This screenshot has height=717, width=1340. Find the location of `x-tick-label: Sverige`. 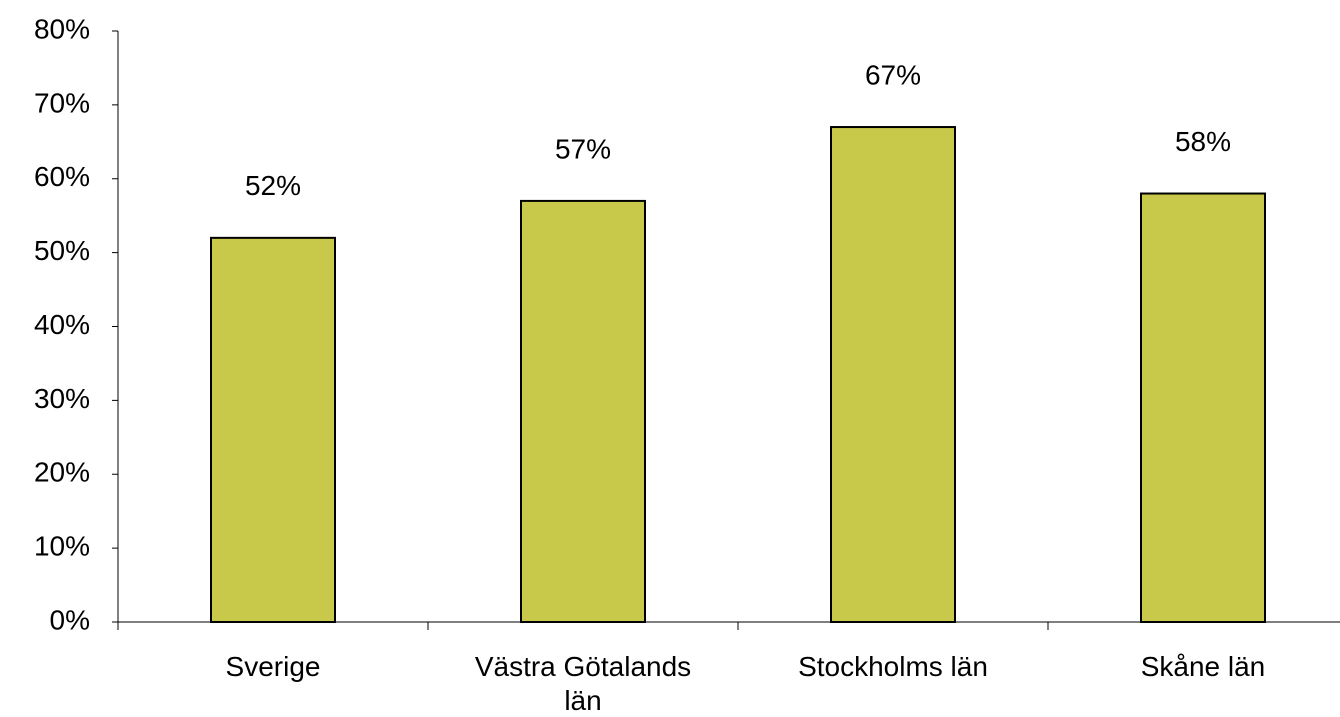

x-tick-label: Sverige is located at coordinates (273, 666).